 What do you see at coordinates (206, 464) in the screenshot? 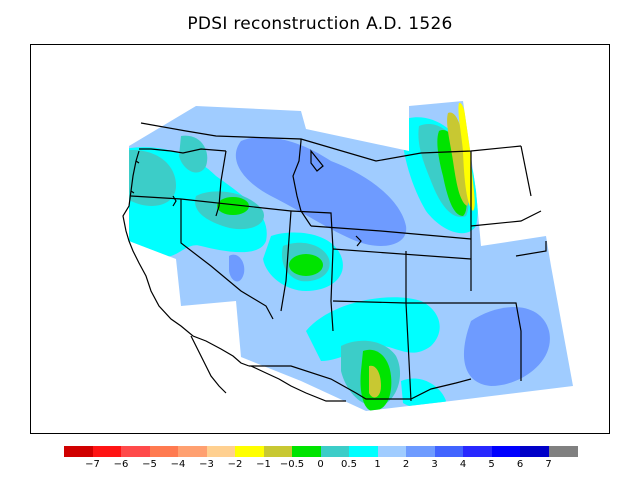
I see `legend-tick-label: −3` at bounding box center [206, 464].